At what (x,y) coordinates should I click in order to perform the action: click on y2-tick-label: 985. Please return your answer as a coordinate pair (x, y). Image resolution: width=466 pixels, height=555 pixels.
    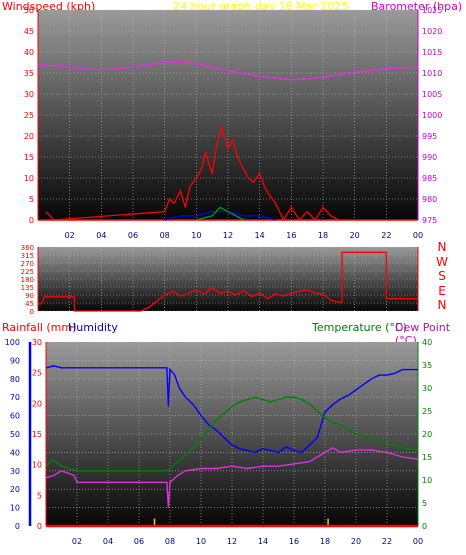
    Looking at the image, I should click on (429, 178).